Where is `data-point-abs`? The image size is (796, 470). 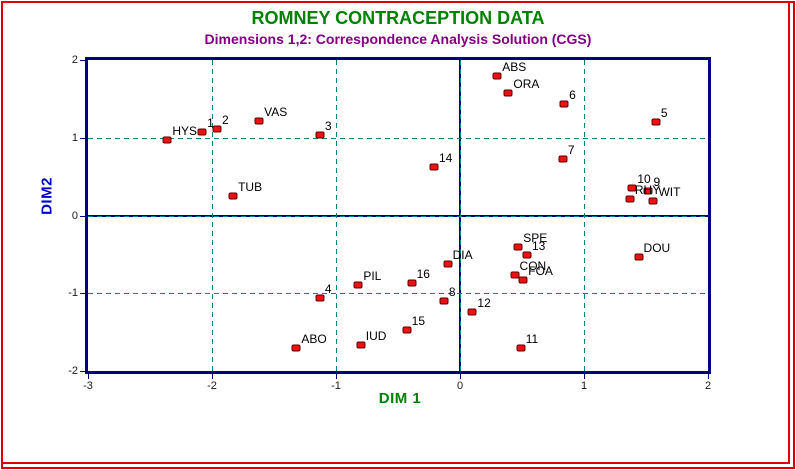 data-point-abs is located at coordinates (497, 76).